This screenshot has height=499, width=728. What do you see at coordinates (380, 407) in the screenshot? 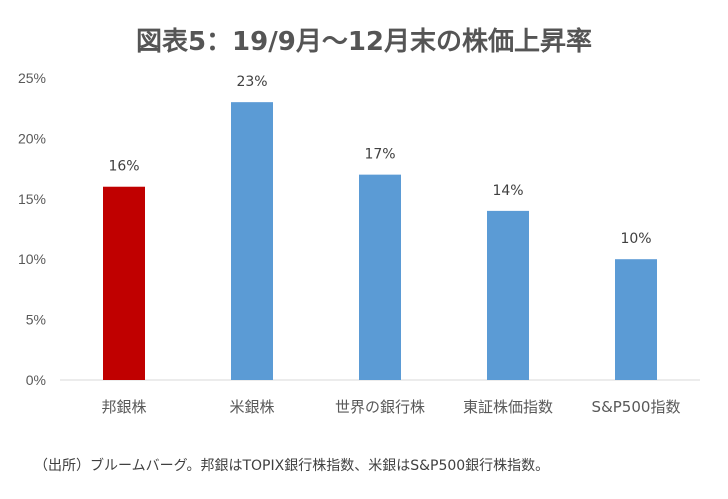
I see `x-category-label: 世界の銀行株` at bounding box center [380, 407].